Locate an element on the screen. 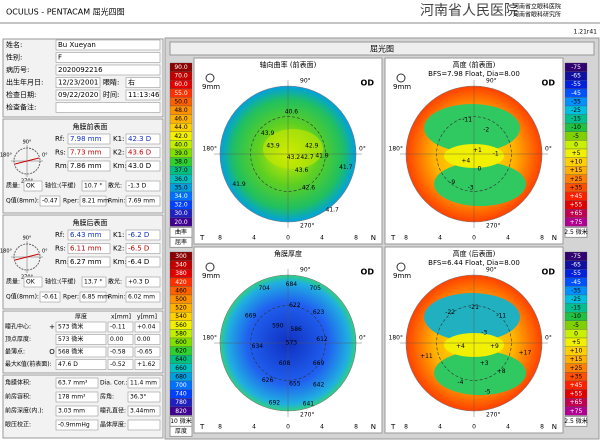 The image size is (600, 440). field-value: 11.4 mm is located at coordinates (143, 383).